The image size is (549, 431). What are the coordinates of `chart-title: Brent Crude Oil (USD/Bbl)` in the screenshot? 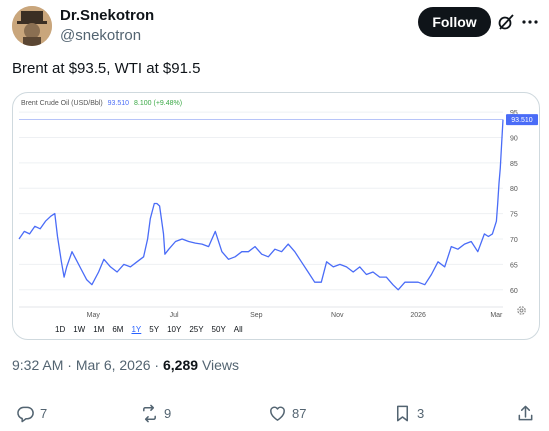 It's located at (62, 103).